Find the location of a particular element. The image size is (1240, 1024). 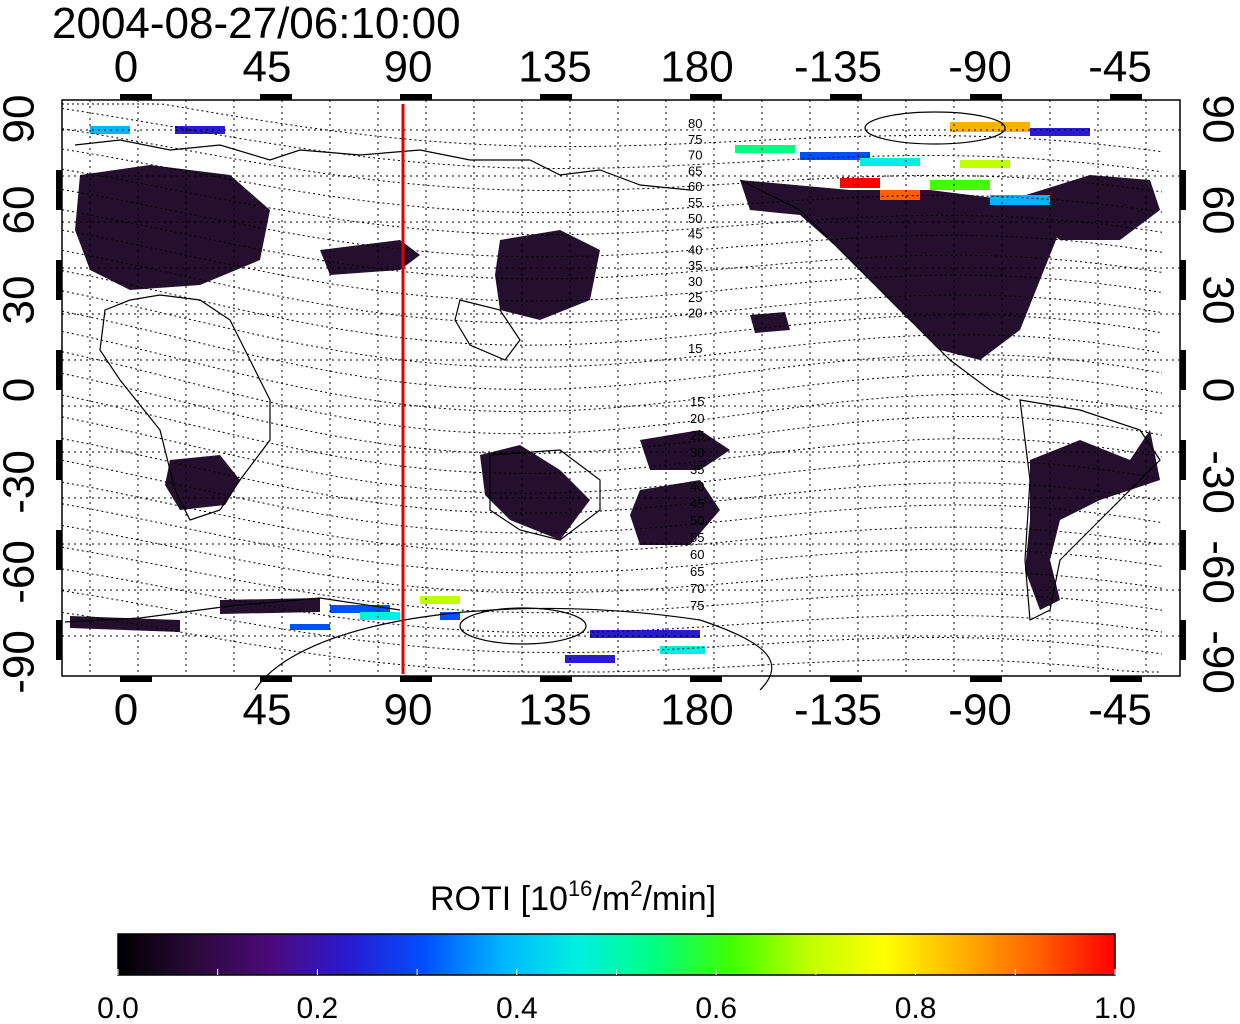

contour-label-south: 75 is located at coordinates (697, 605).